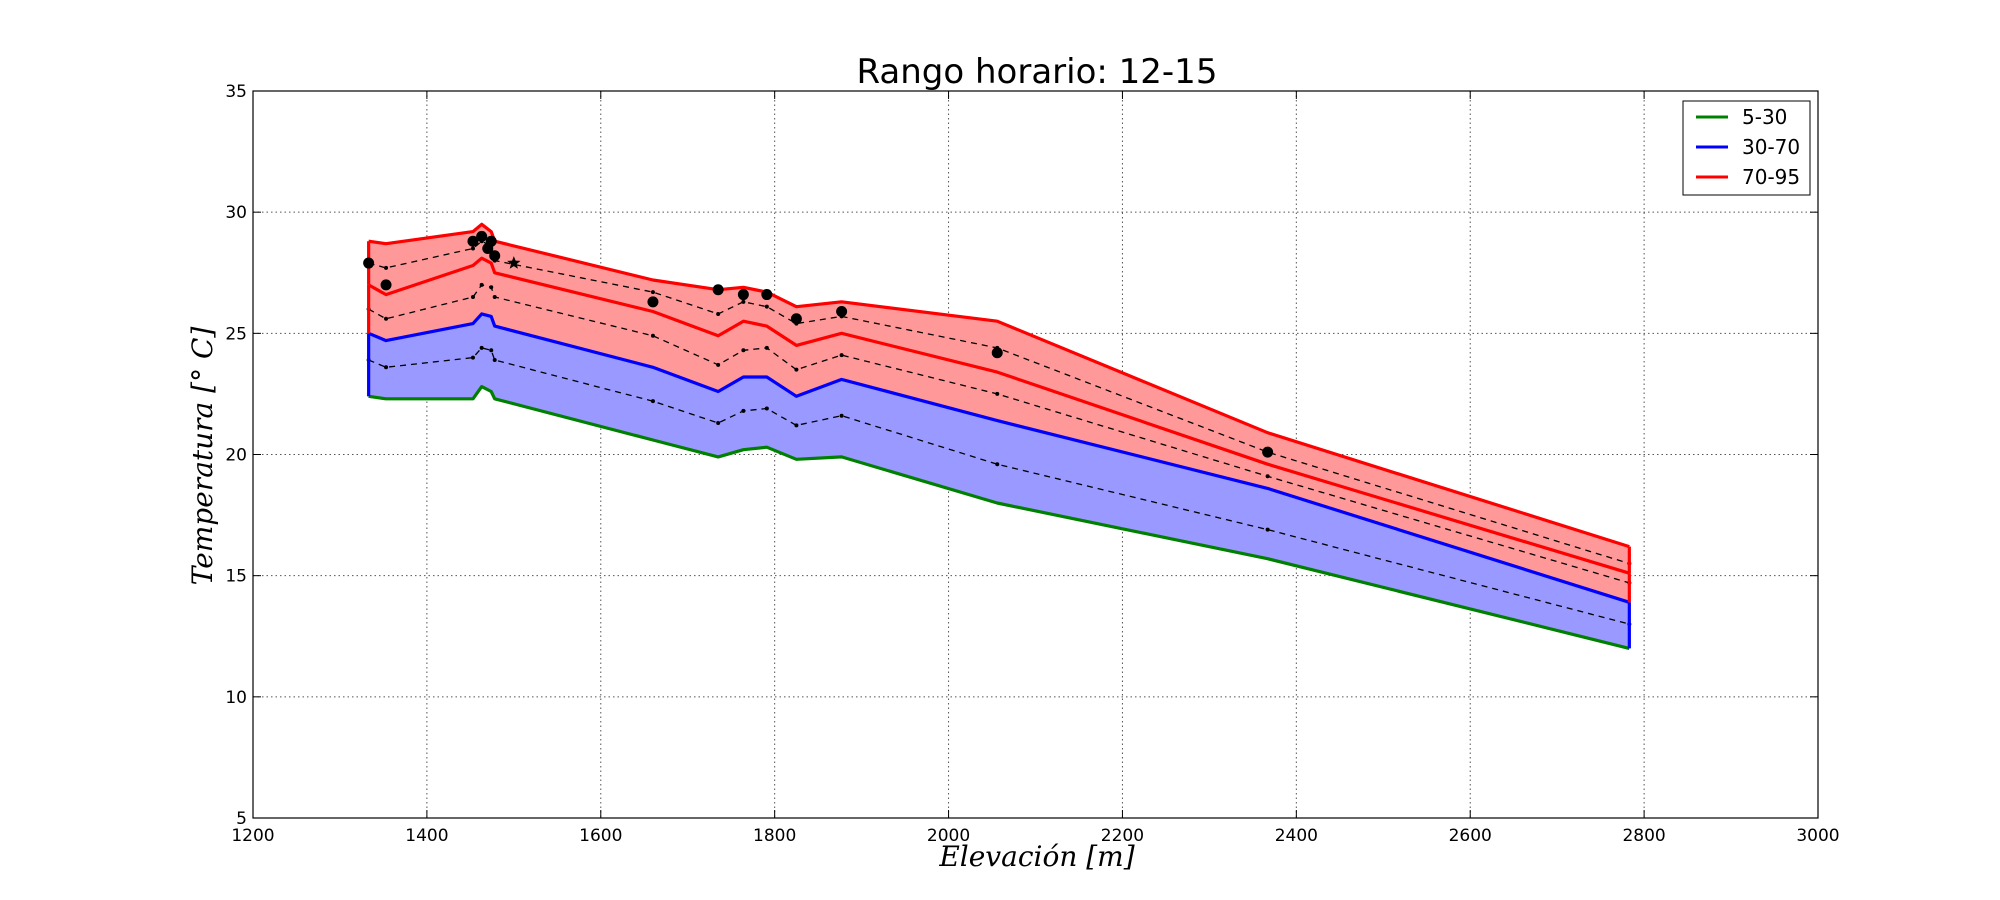  What do you see at coordinates (236, 334) in the screenshot?
I see `y-tick-label: 25` at bounding box center [236, 334].